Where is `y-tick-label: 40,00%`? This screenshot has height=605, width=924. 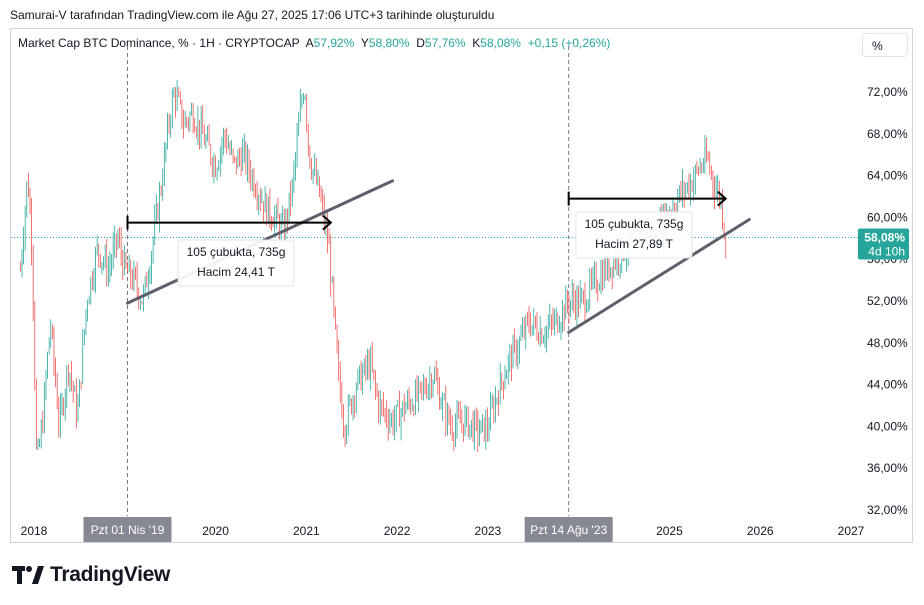
y-tick-label: 40,00% is located at coordinates (887, 426).